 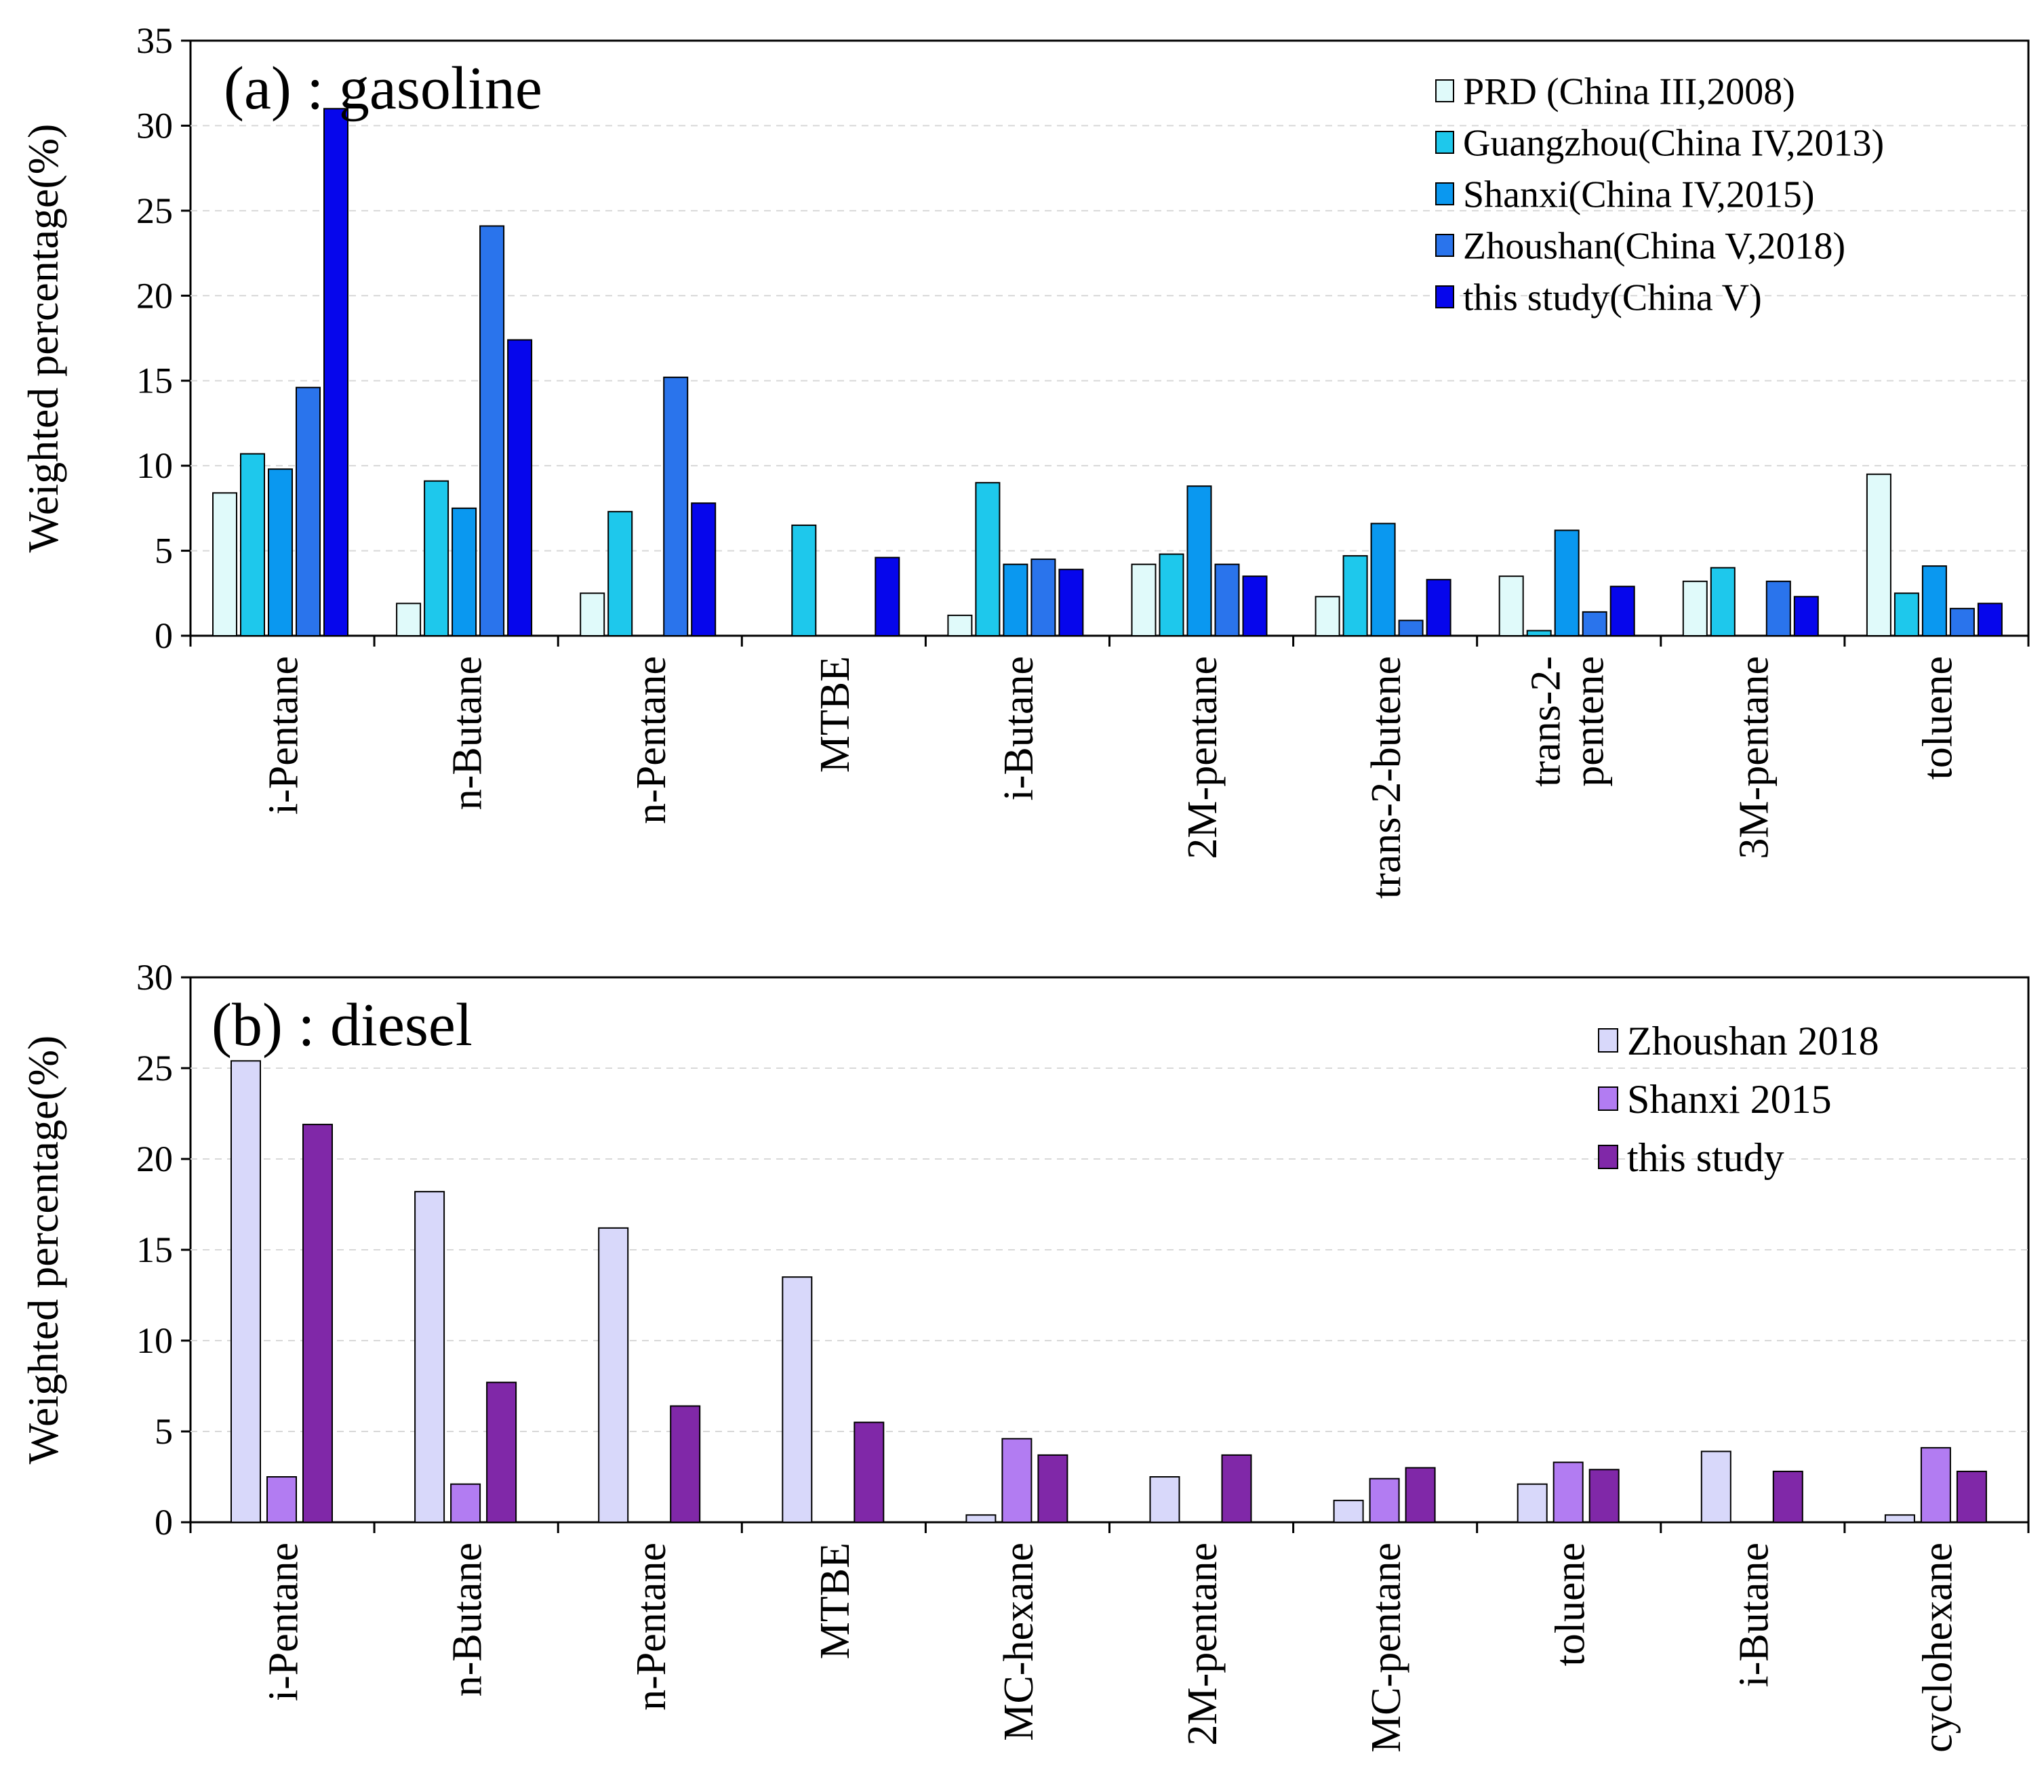 I want to click on x-category-label: MC-hexane, so click(x=1019, y=1642).